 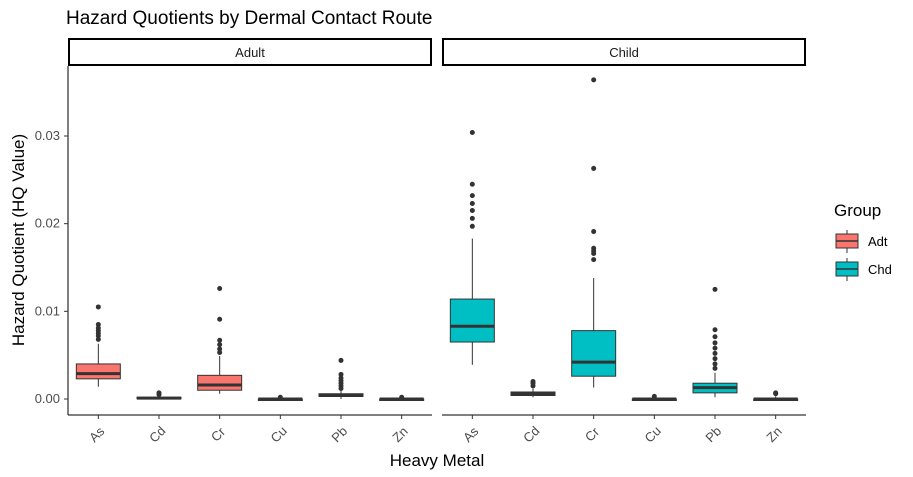 I want to click on chart-title: Hazard Quotients by Dermal Contact Route, so click(x=249, y=18).